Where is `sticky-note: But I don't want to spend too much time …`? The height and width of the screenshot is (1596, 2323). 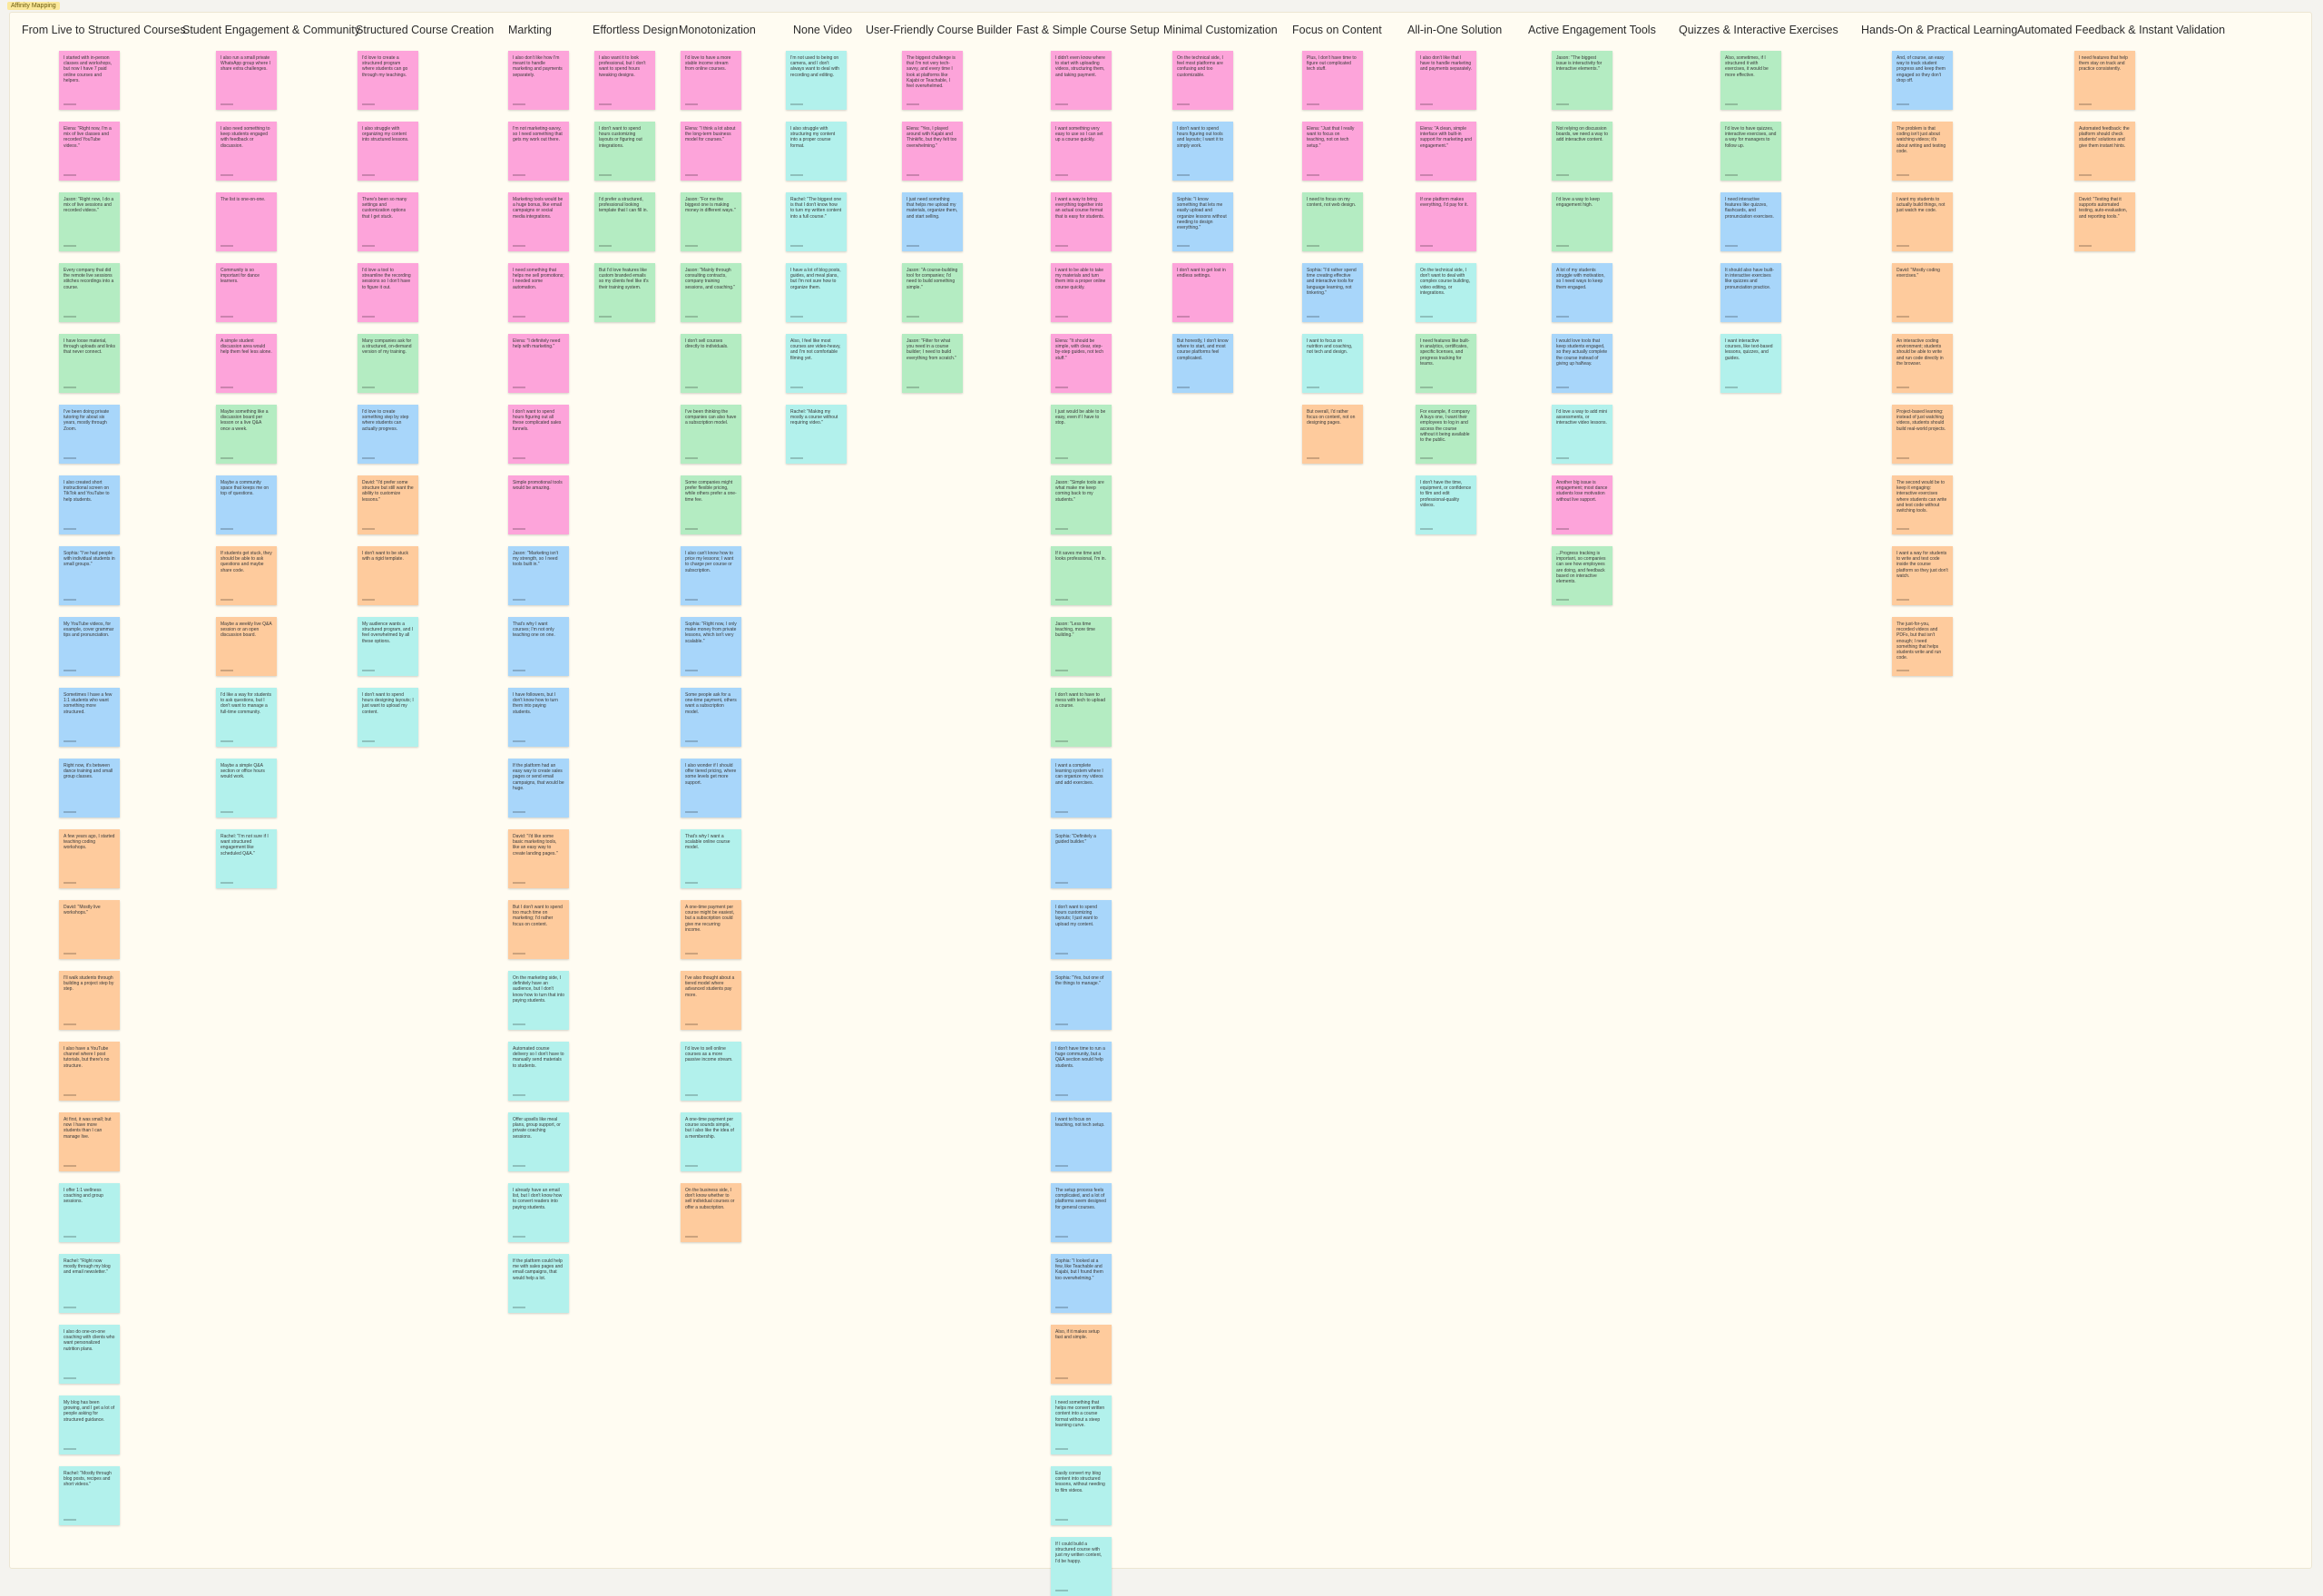
sticky-note: But I don't want to spend too much time … is located at coordinates (539, 929).